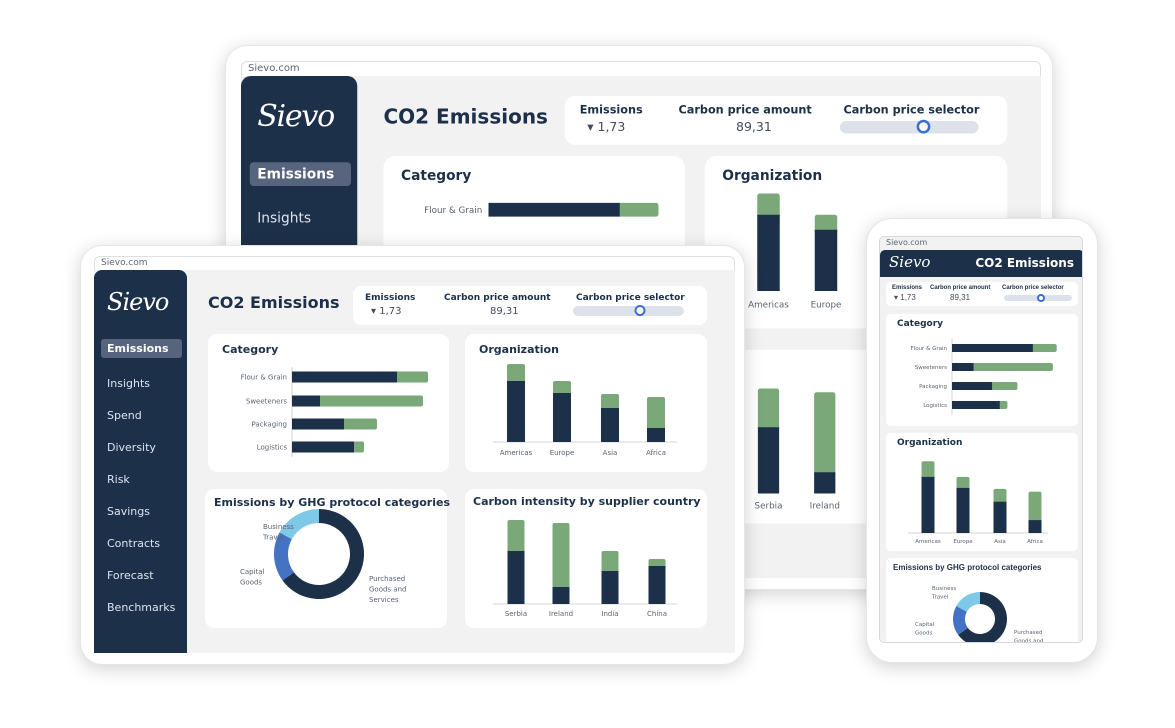 This screenshot has height=728, width=1175. I want to click on phone-header: Sievo CO2 Emissions, so click(981, 263).